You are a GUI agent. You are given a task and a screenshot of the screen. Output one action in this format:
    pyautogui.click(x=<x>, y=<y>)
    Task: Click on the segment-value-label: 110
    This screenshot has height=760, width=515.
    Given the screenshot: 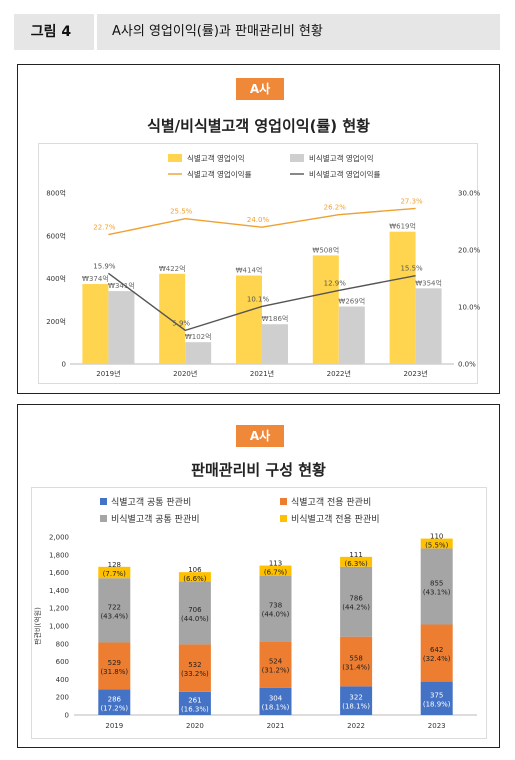 What is the action you would take?
    pyautogui.click(x=436, y=537)
    